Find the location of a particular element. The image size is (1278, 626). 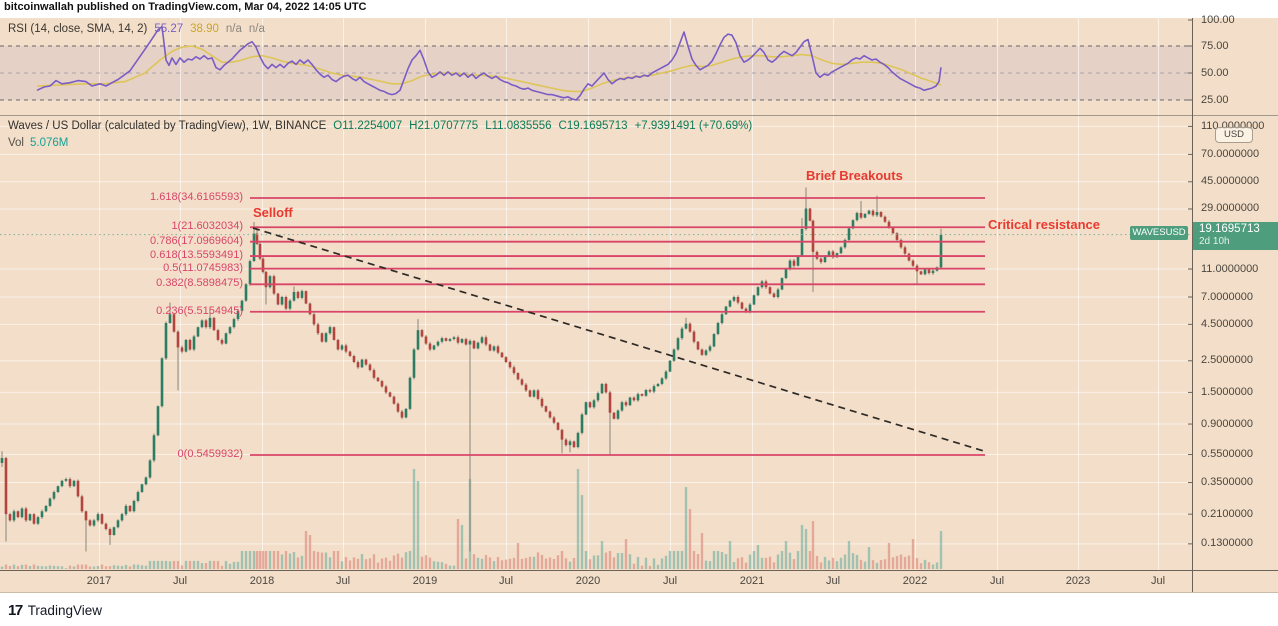

time-axis-label: 2019 is located at coordinates (425, 581).